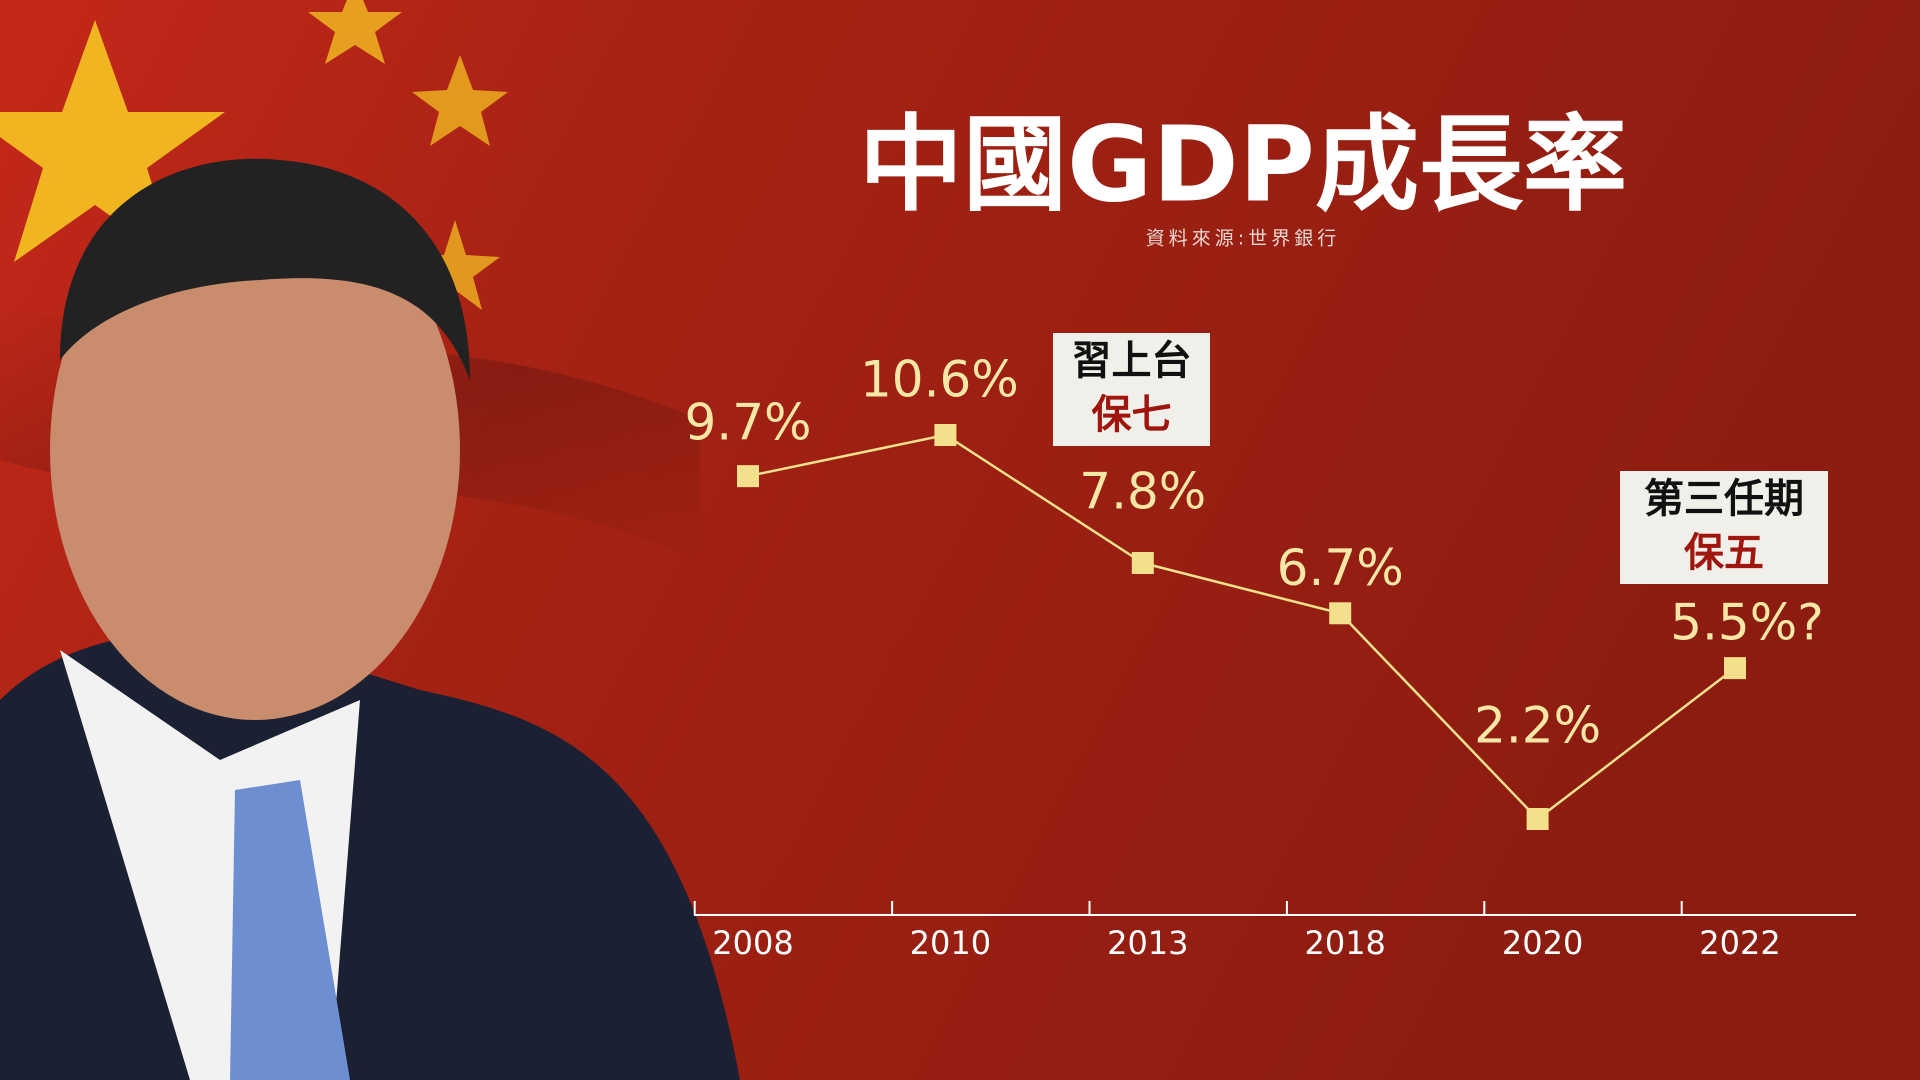 This screenshot has width=1920, height=1080. I want to click on value-label: 6.7%, so click(1340, 568).